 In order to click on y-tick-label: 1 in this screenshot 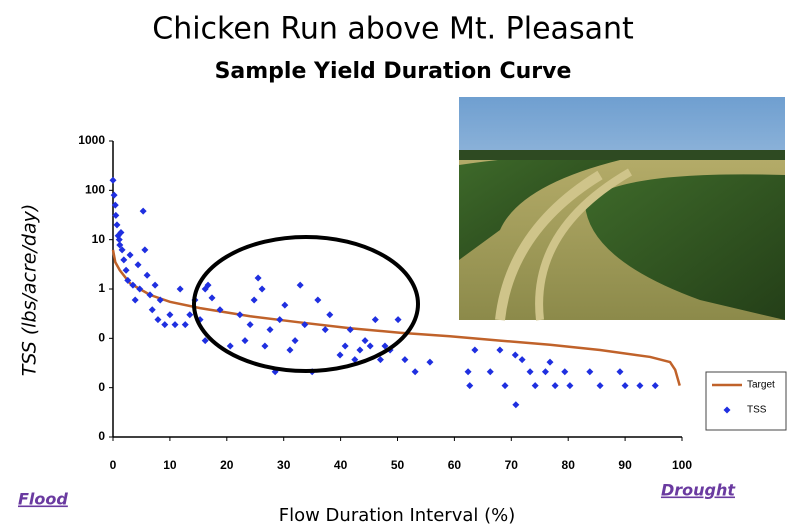, I will do `click(101, 288)`.